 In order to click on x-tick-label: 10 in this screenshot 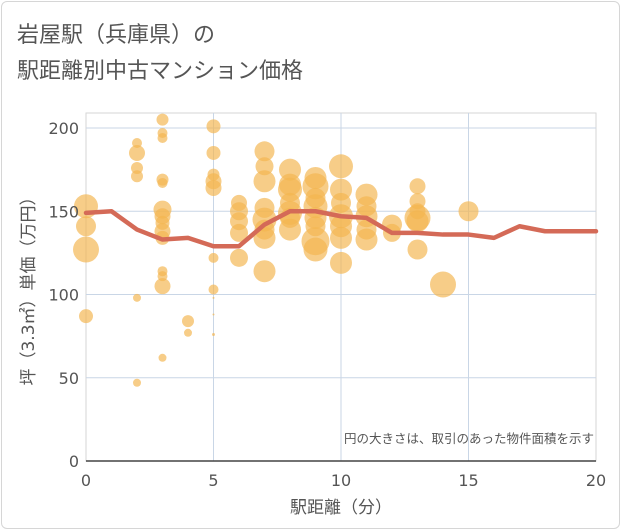, I will do `click(341, 480)`.